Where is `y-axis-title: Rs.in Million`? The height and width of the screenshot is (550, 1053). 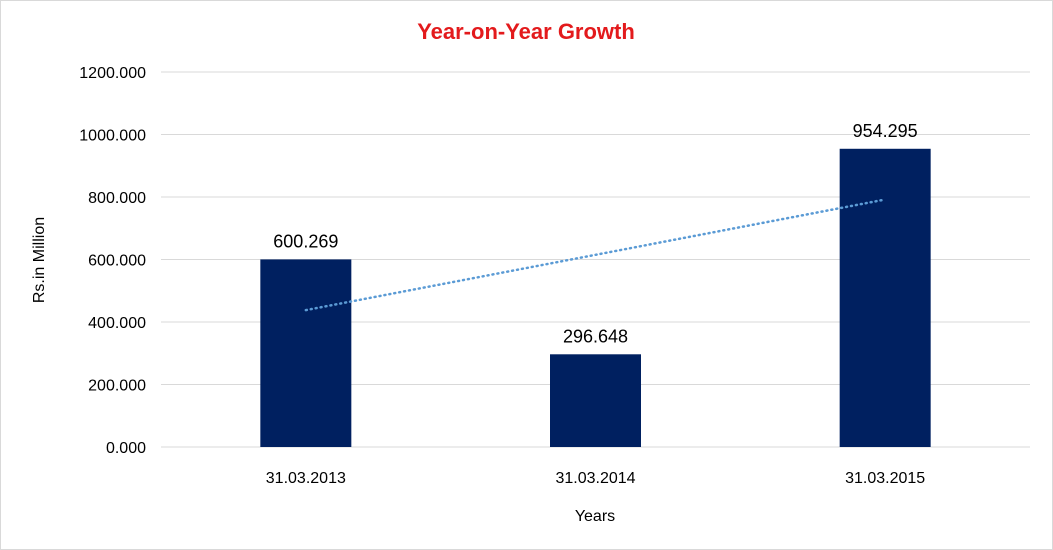 y-axis-title: Rs.in Million is located at coordinates (39, 260).